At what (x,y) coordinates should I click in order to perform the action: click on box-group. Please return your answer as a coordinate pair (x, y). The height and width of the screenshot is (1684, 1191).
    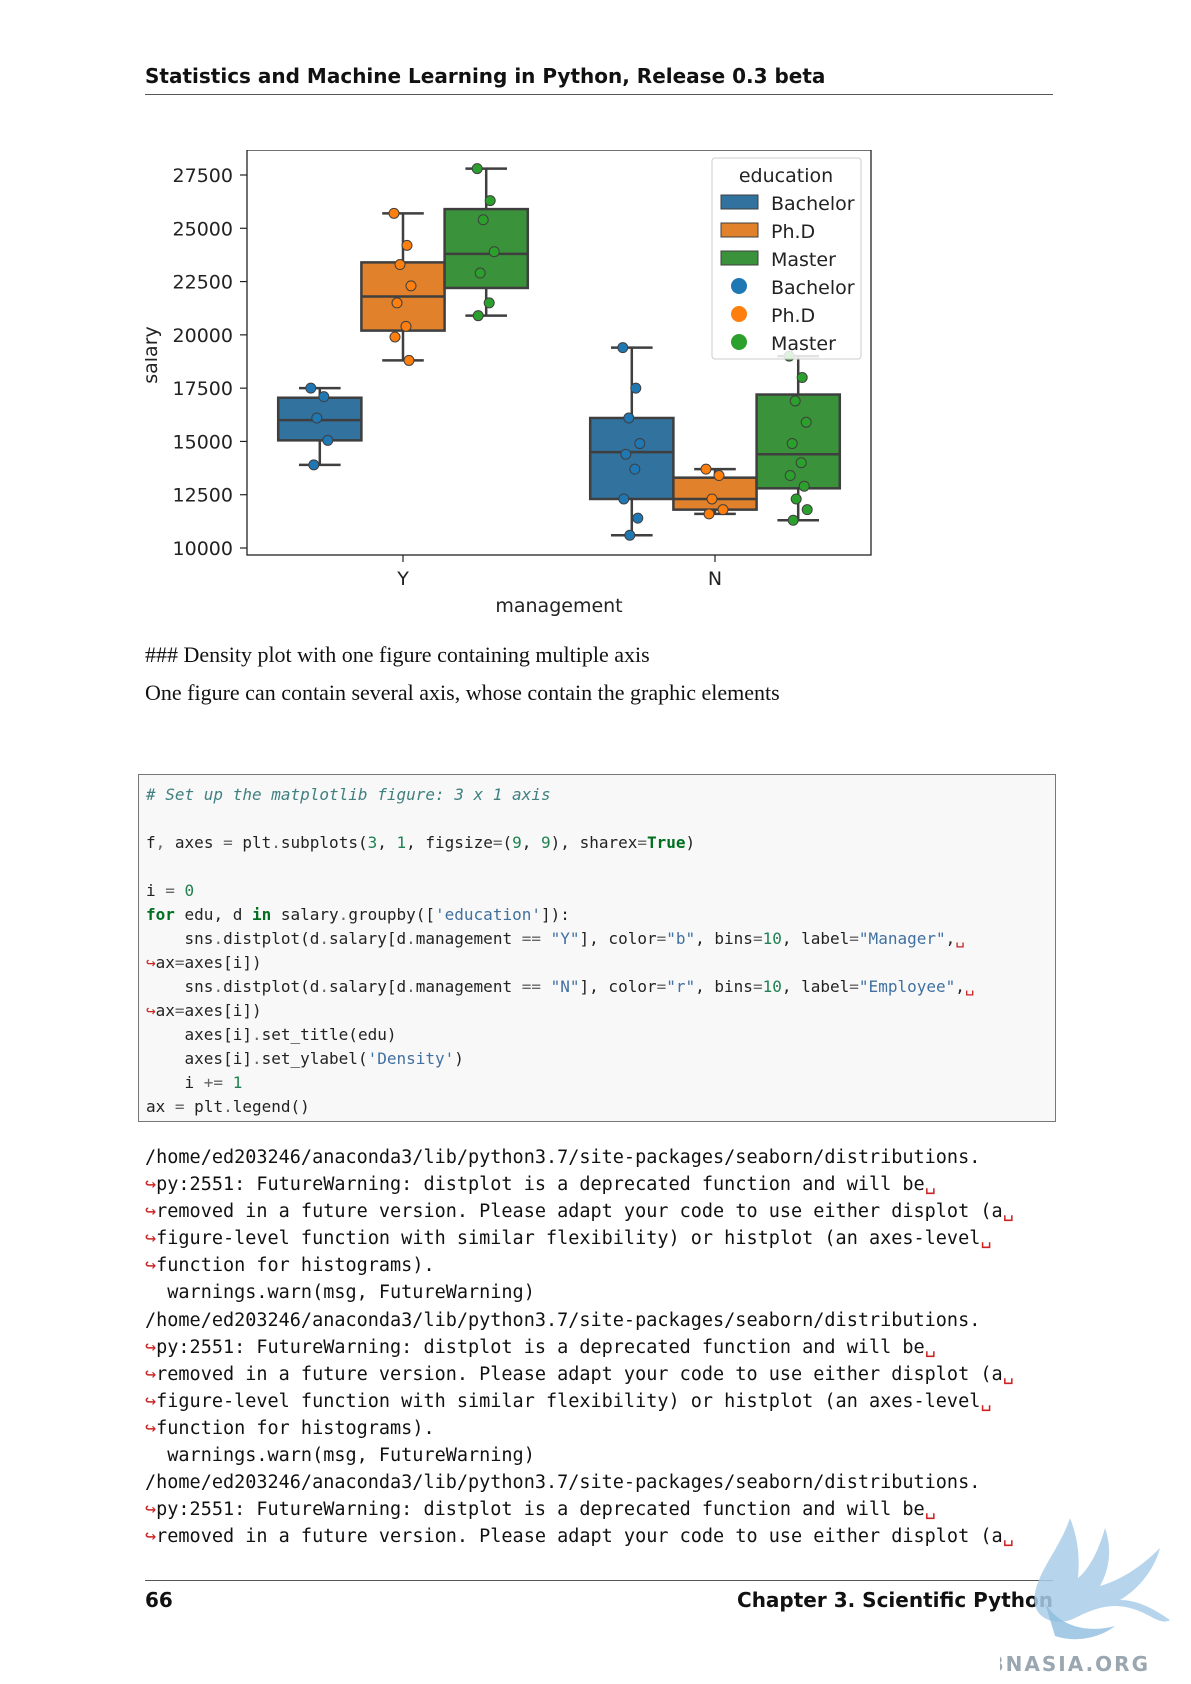
    Looking at the image, I should click on (559, 352).